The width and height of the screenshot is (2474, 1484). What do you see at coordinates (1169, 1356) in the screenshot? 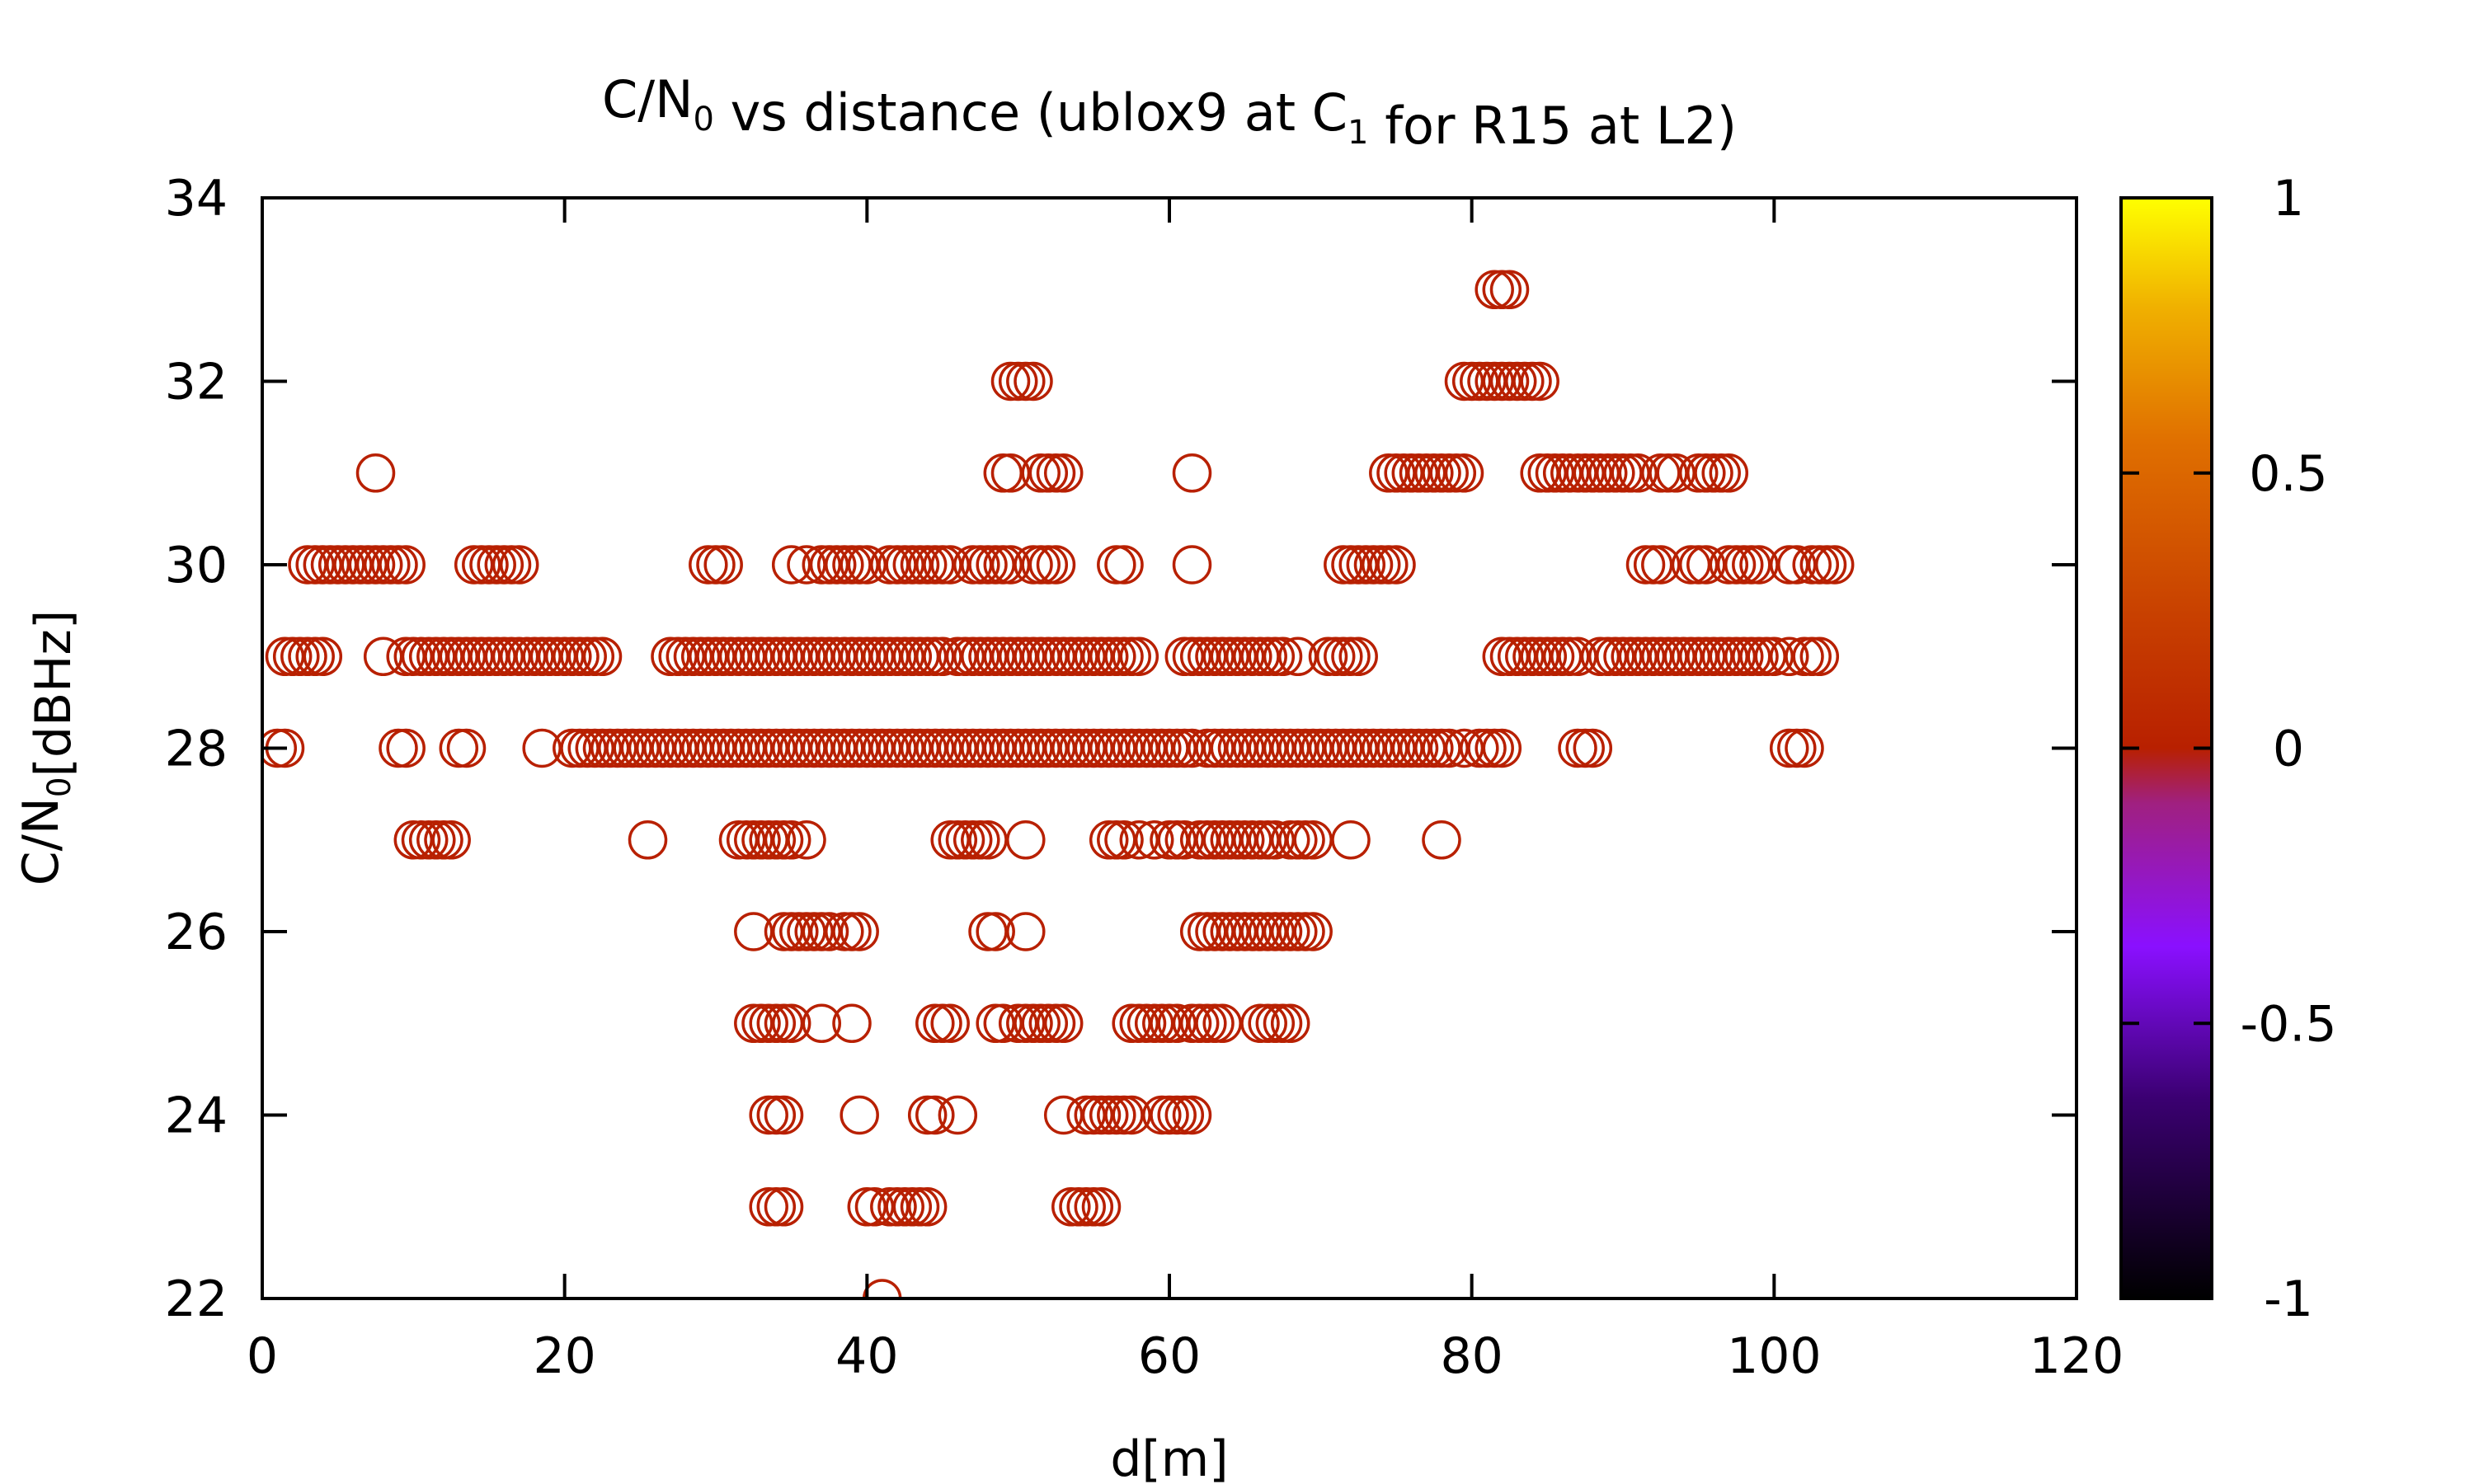
I see `x-tick-label: 60` at bounding box center [1169, 1356].